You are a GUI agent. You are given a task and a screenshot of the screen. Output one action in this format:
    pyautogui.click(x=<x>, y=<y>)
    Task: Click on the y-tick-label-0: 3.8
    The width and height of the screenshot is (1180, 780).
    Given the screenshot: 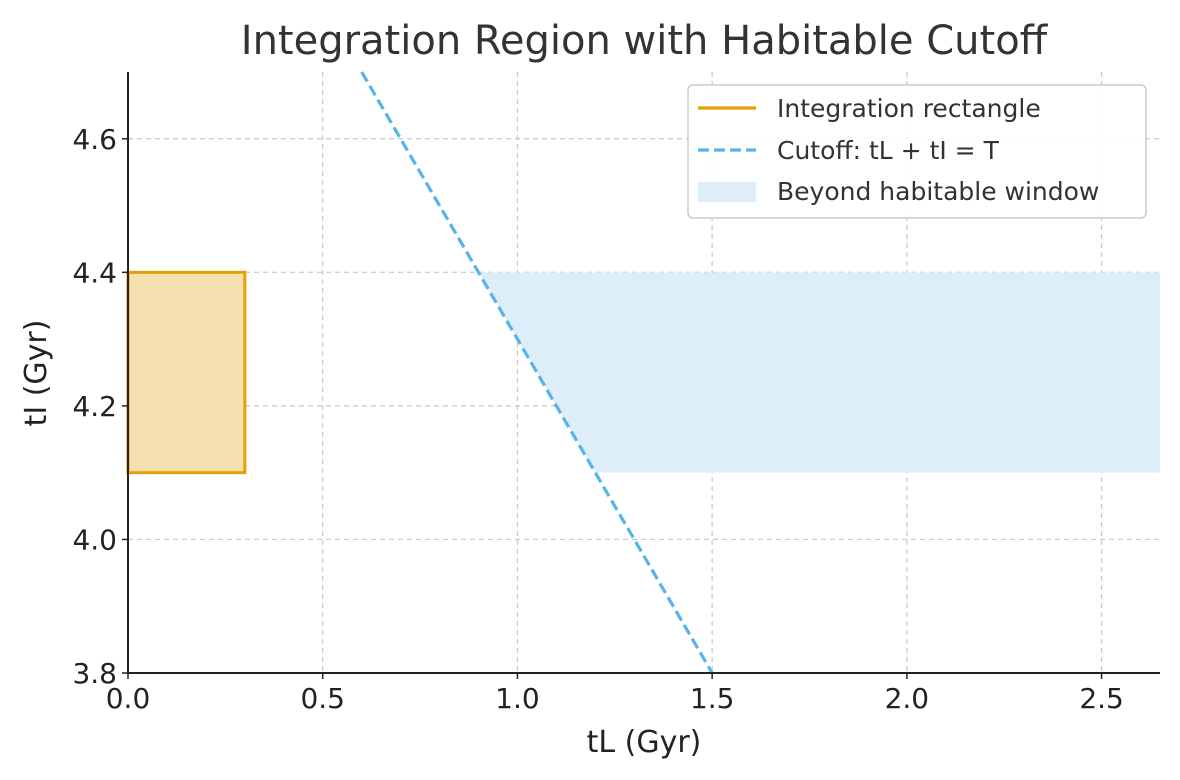 What is the action you would take?
    pyautogui.click(x=94, y=673)
    